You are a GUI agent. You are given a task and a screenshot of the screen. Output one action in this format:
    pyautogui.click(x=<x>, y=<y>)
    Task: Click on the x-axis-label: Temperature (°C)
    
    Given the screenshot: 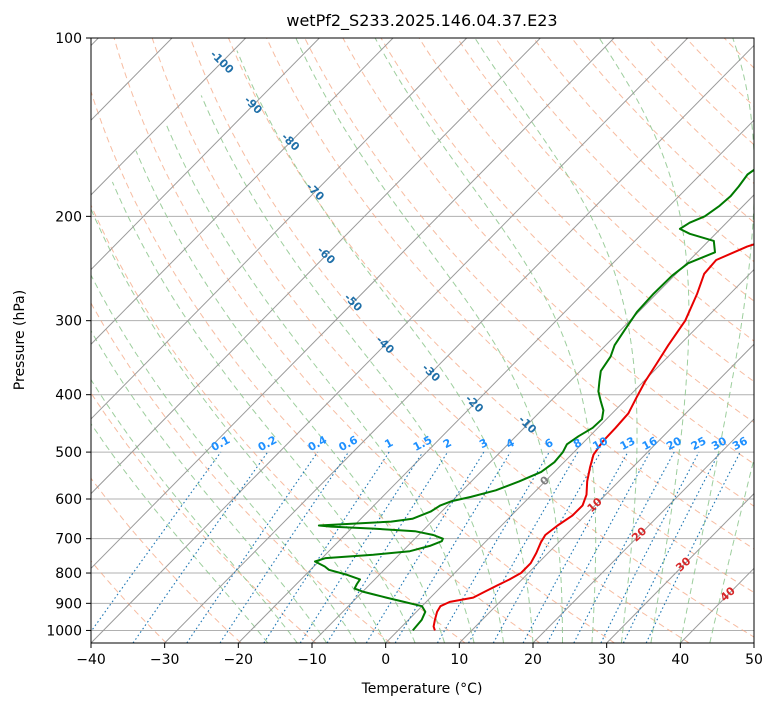 What is the action you would take?
    pyautogui.click(x=422, y=689)
    